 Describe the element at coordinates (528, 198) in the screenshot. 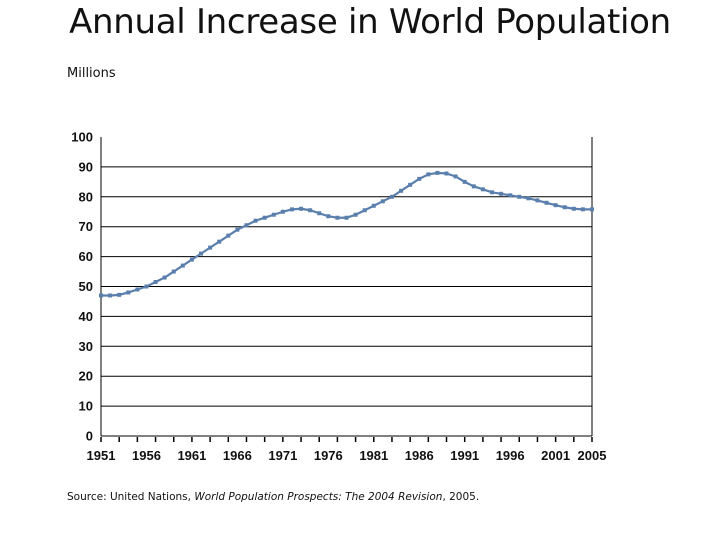

I see `data-point-1998` at that location.